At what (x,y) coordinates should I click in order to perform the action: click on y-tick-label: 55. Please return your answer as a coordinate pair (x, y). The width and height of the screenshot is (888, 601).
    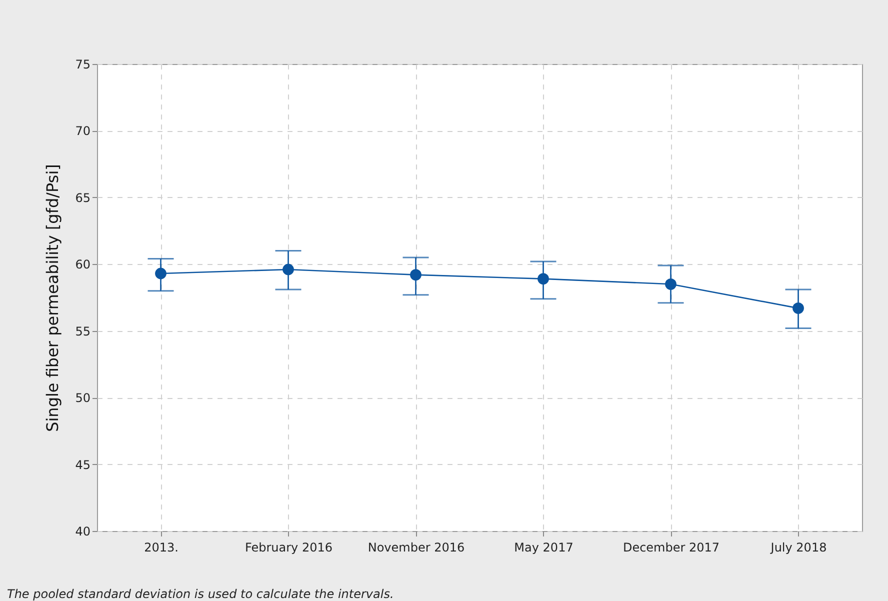
    Looking at the image, I should click on (82, 331).